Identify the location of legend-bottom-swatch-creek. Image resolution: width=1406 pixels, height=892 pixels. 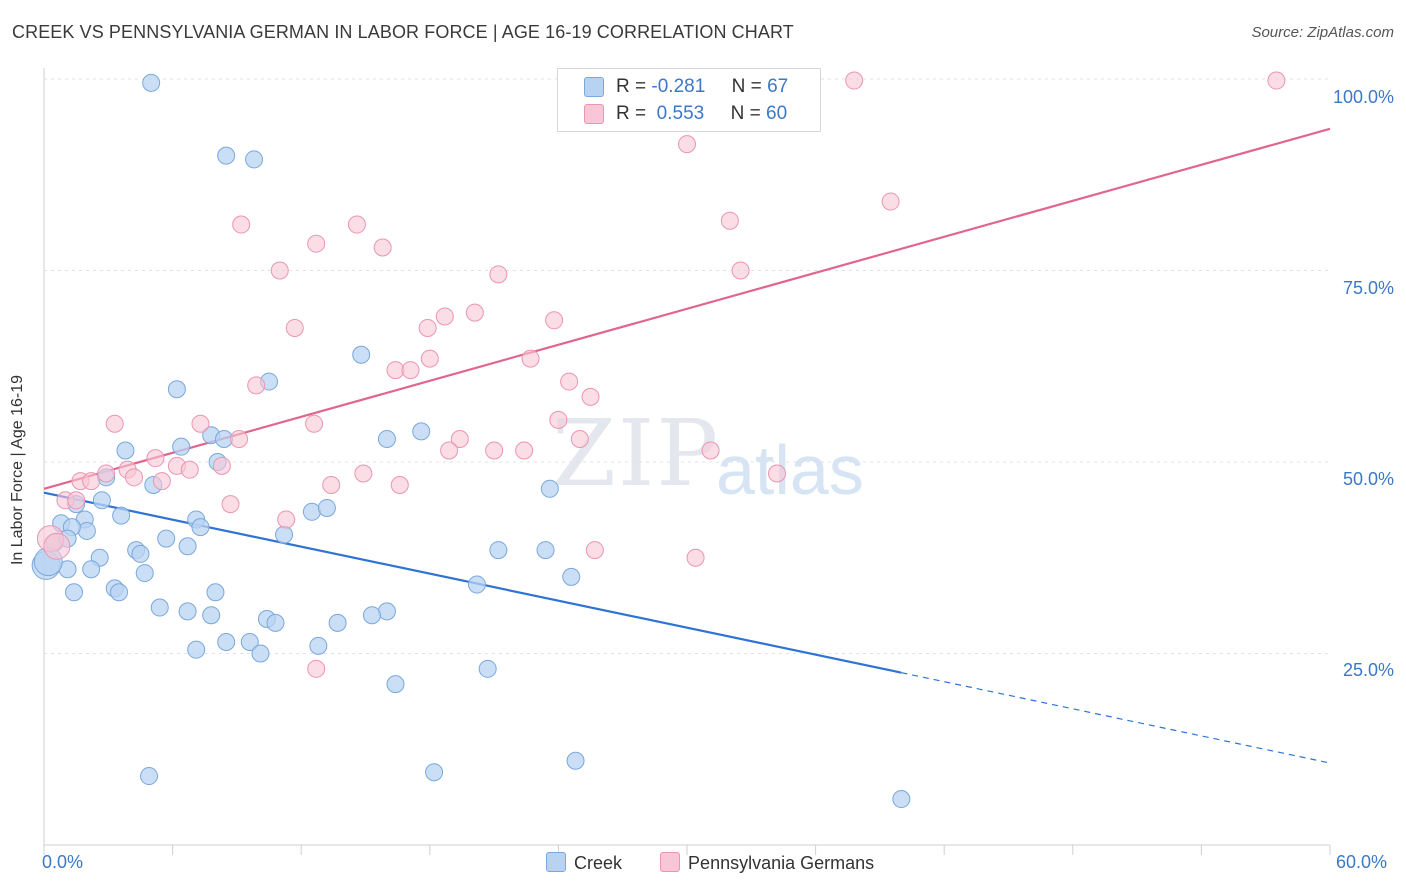
(556, 862).